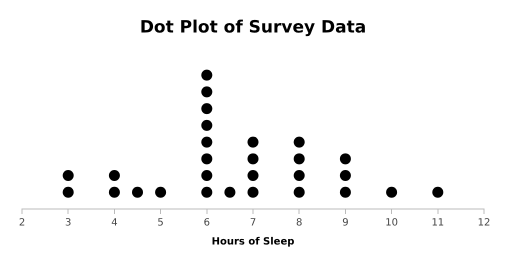 This screenshot has height=264, width=514. What do you see at coordinates (345, 223) in the screenshot?
I see `x-tick-label: 9` at bounding box center [345, 223].